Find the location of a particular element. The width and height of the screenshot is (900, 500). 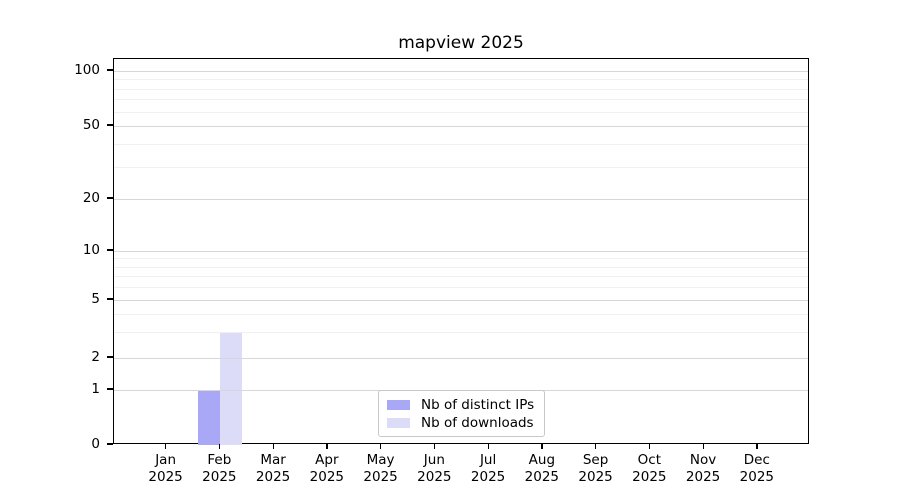

x-tick-month: Nov is located at coordinates (703, 460).